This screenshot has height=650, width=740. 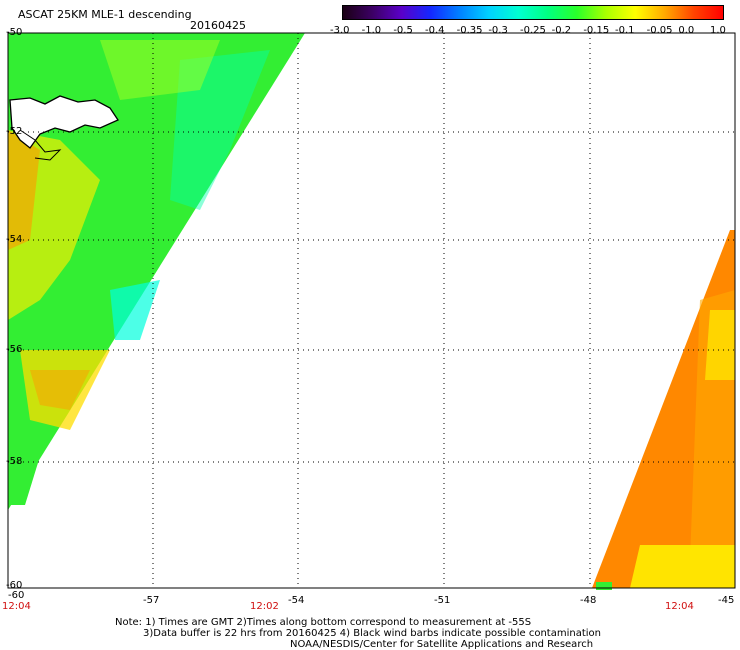 I want to click on colorbar-tick-label: -0.1, so click(x=625, y=30).